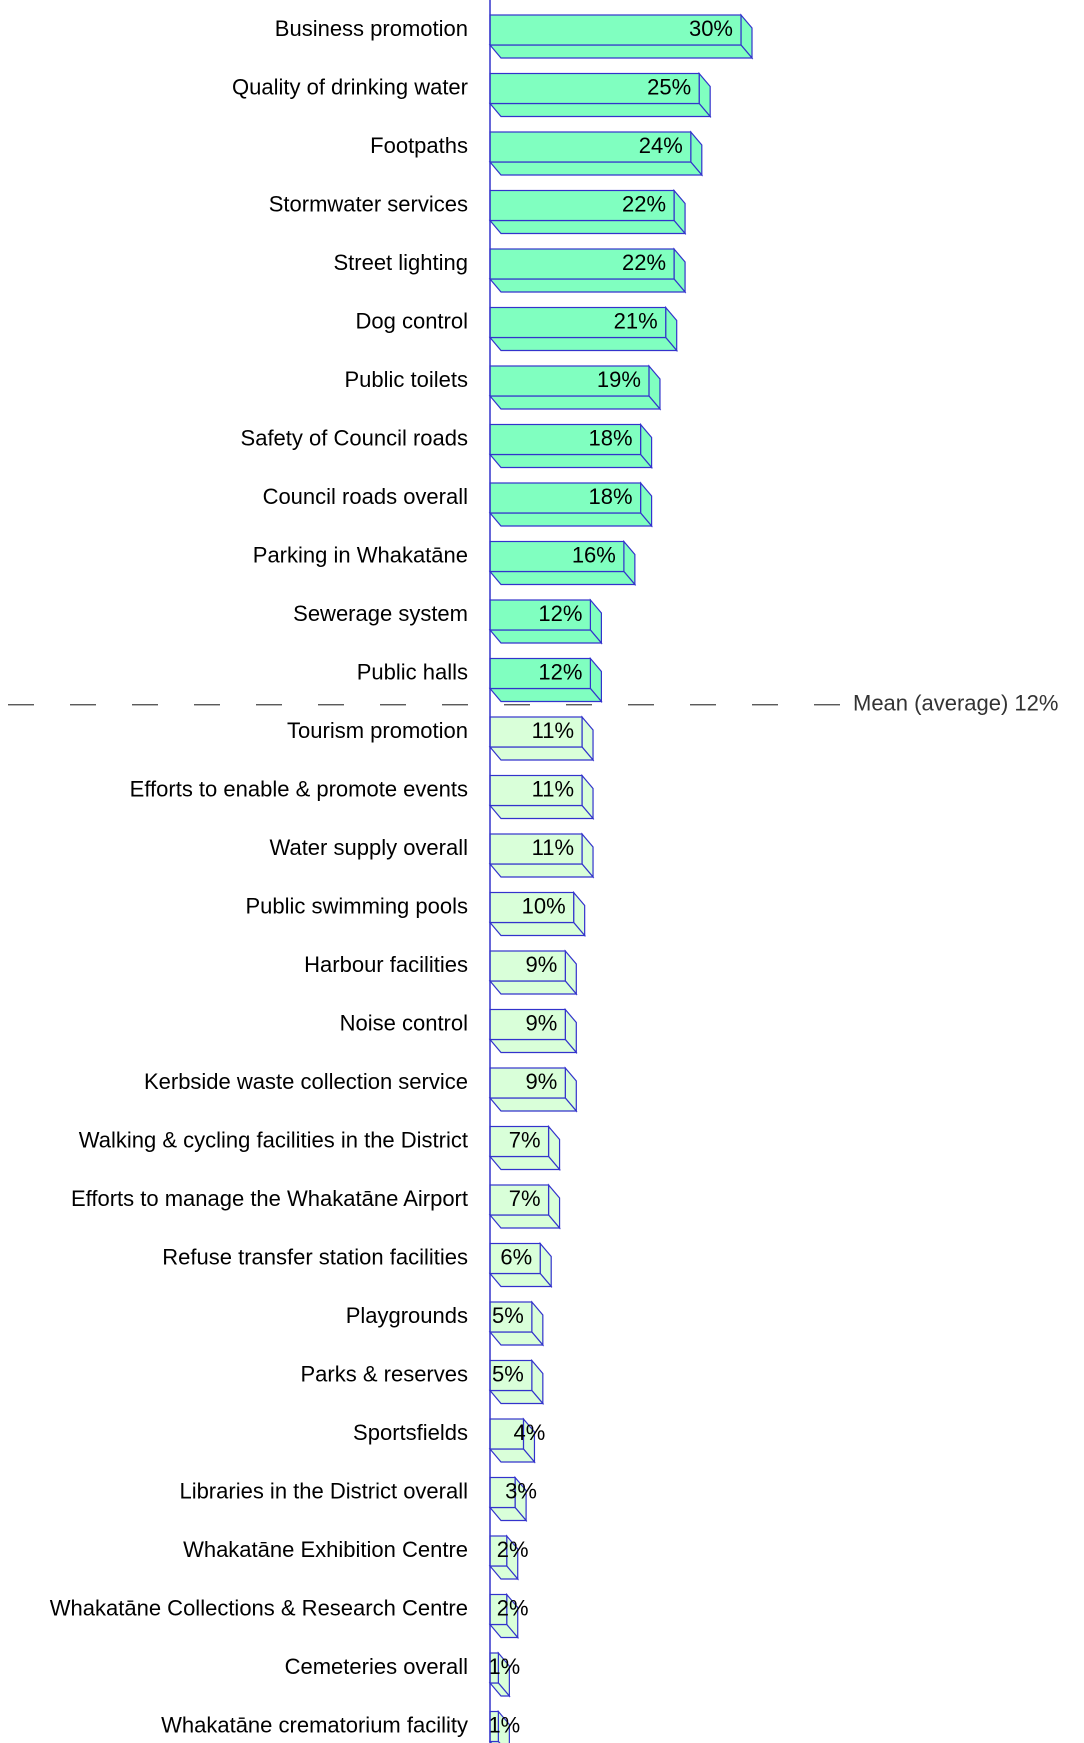 This screenshot has width=1084, height=1743. What do you see at coordinates (560, 613) in the screenshot?
I see `value-label: 12%` at bounding box center [560, 613].